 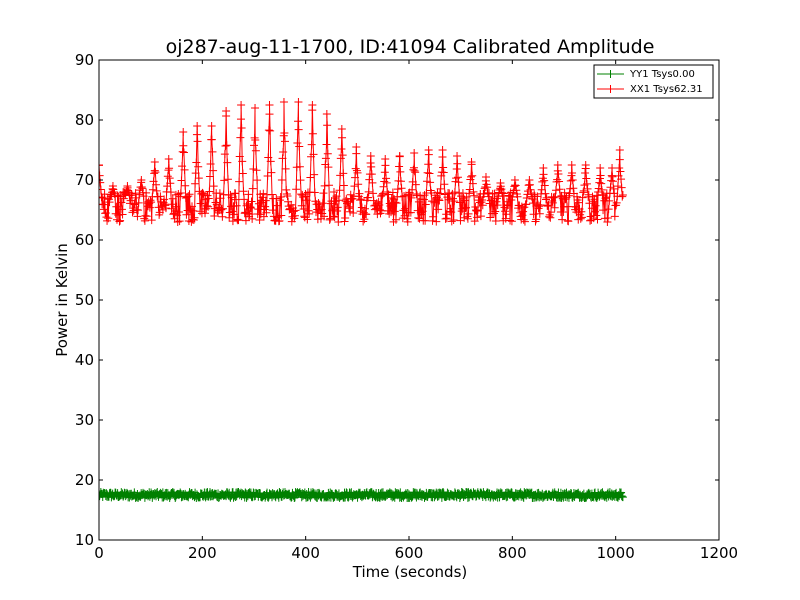 What do you see at coordinates (84, 360) in the screenshot?
I see `y-tick-label: 40` at bounding box center [84, 360].